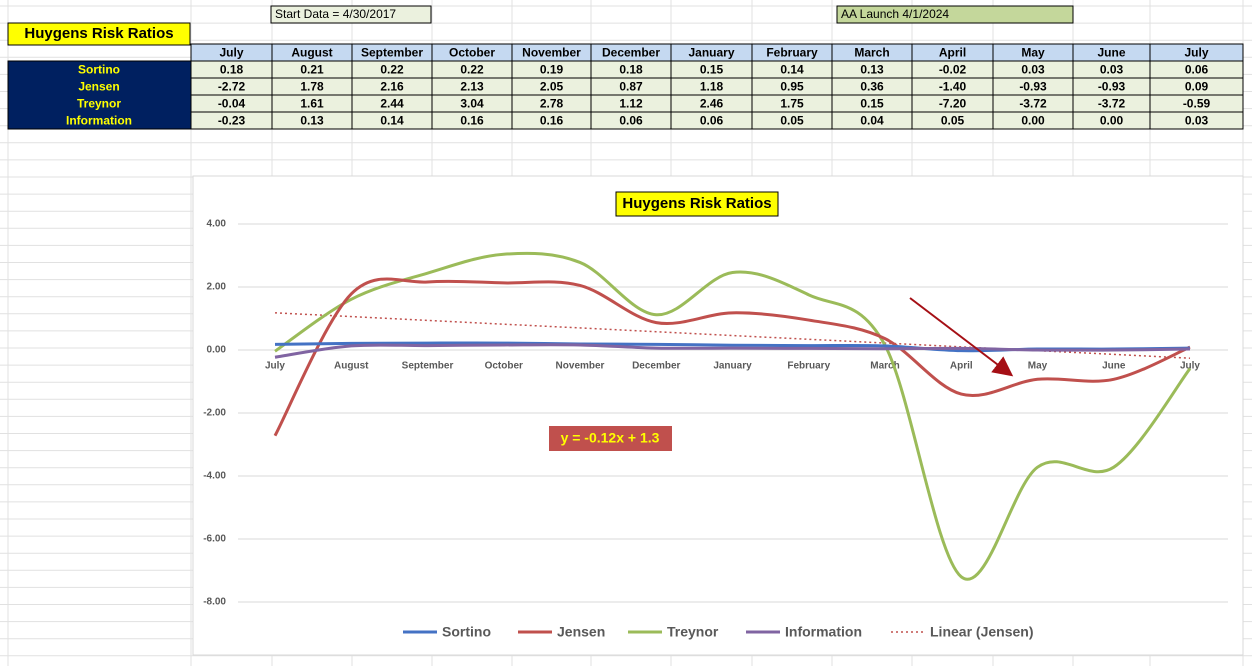 This screenshot has width=1252, height=666. What do you see at coordinates (961, 366) in the screenshot?
I see `x-tick-label: April` at bounding box center [961, 366].